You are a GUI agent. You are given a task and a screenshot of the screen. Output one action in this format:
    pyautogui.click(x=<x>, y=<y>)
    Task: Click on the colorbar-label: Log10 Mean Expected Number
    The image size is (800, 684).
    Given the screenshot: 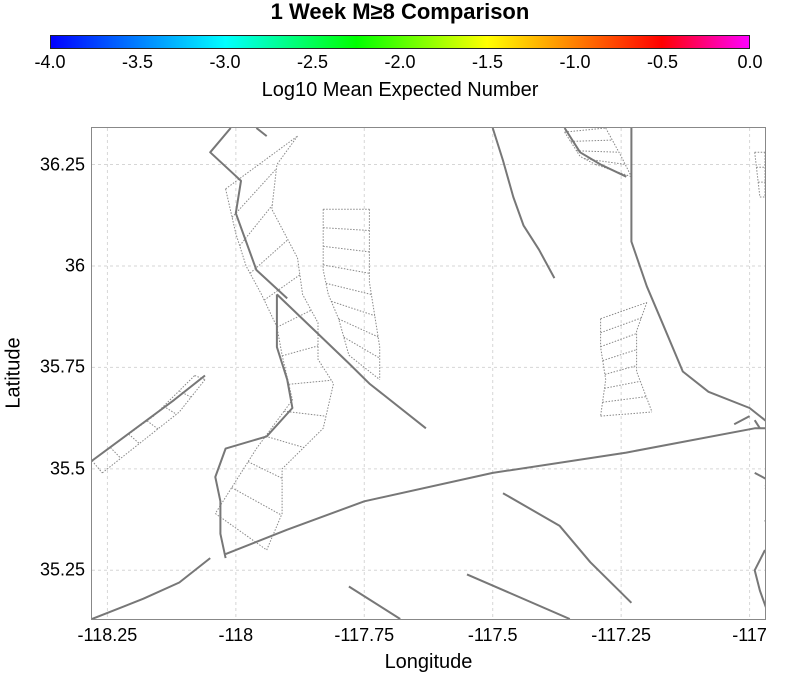 What is the action you would take?
    pyautogui.click(x=400, y=90)
    